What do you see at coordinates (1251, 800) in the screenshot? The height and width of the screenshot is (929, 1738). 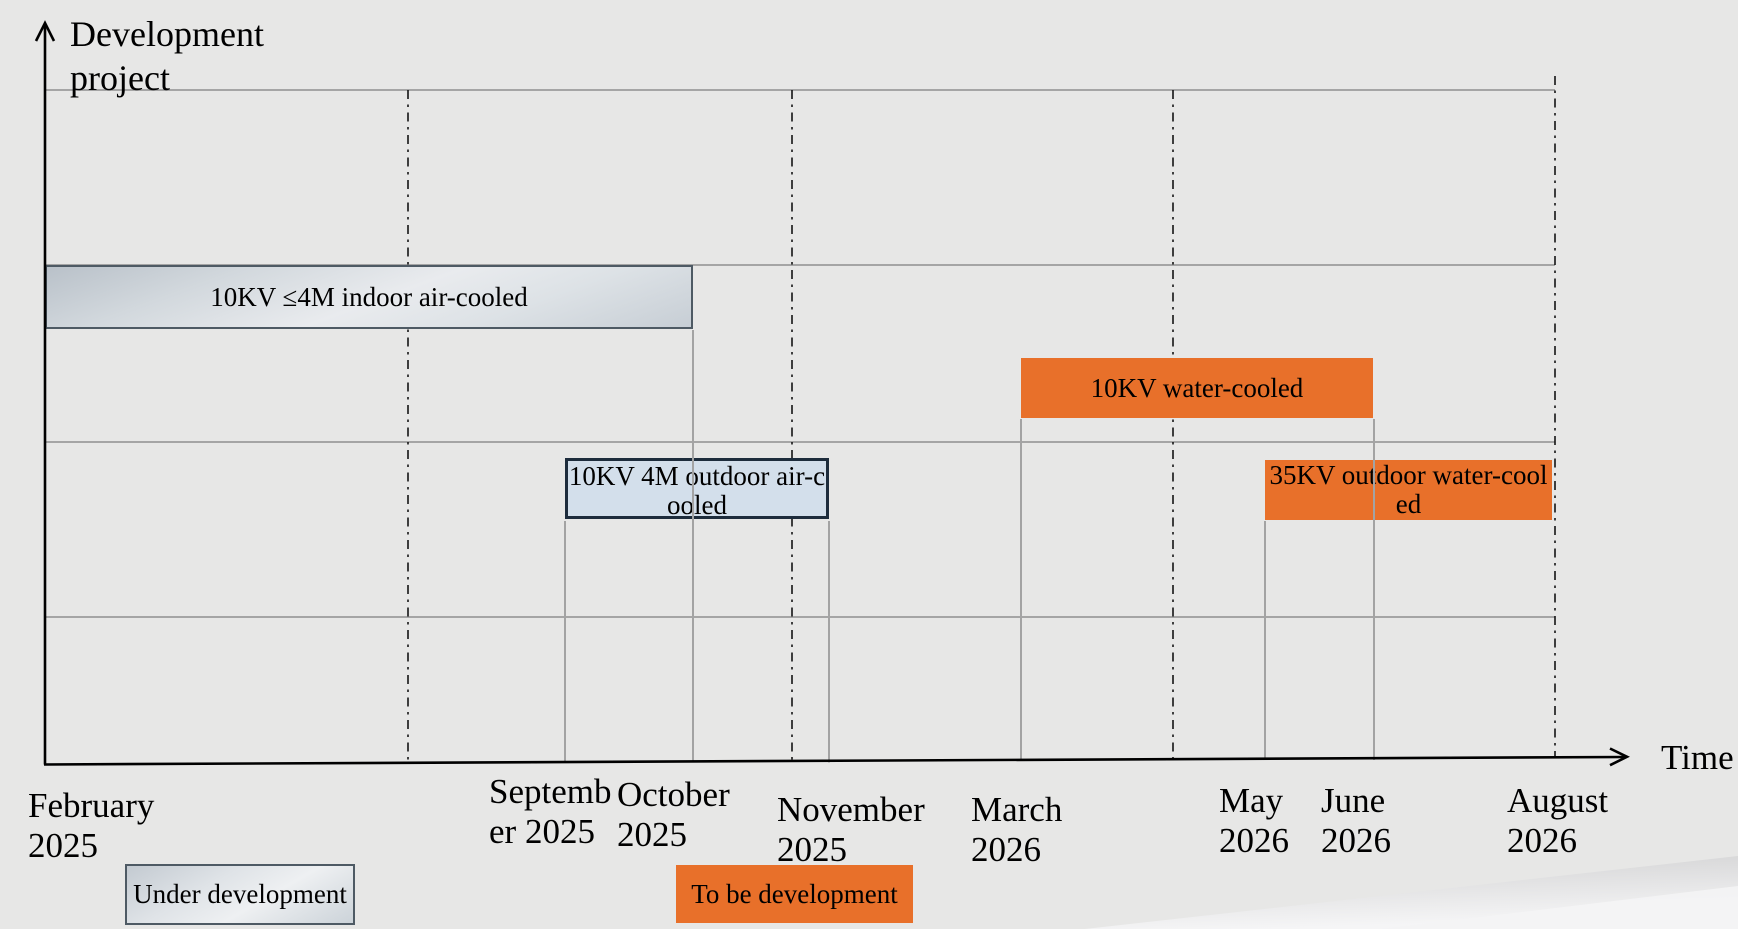 I see `tick-line1: May` at bounding box center [1251, 800].